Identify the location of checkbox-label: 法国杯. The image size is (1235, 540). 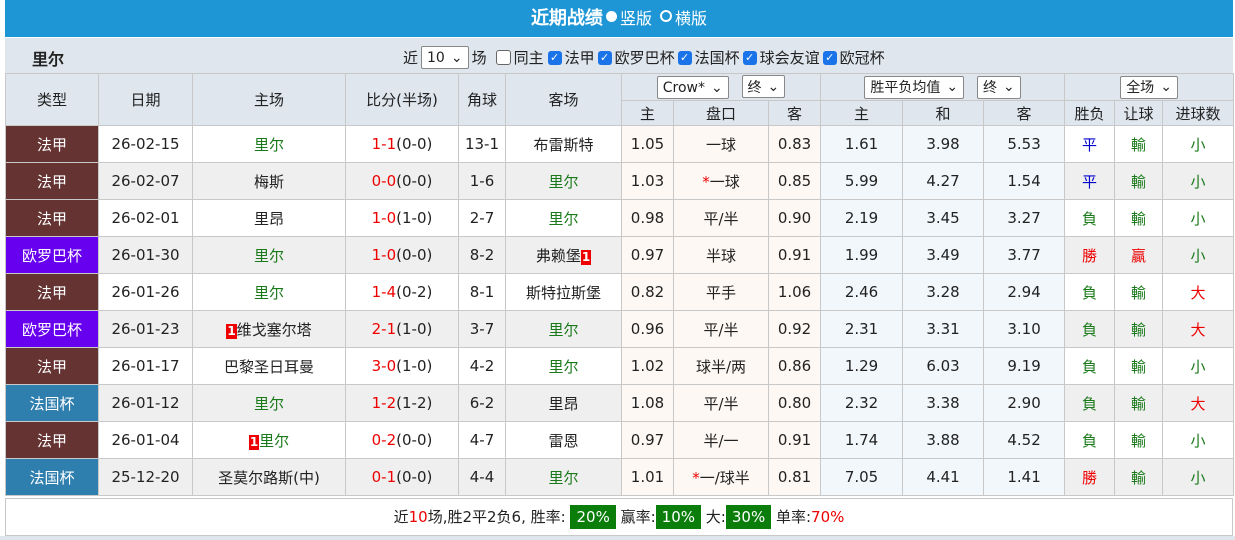
(717, 58).